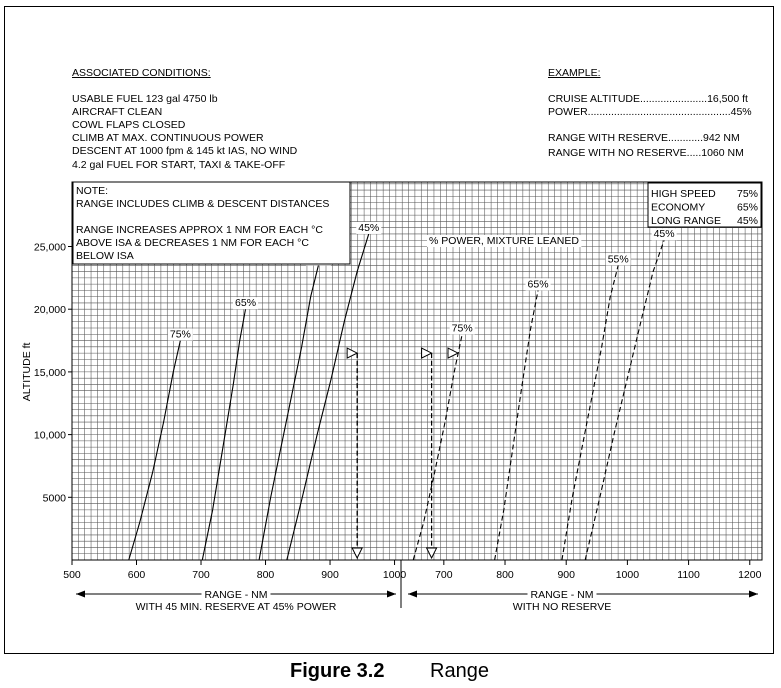 The width and height of the screenshot is (781, 688). What do you see at coordinates (747, 194) in the screenshot?
I see `power-legend-value: 75%` at bounding box center [747, 194].